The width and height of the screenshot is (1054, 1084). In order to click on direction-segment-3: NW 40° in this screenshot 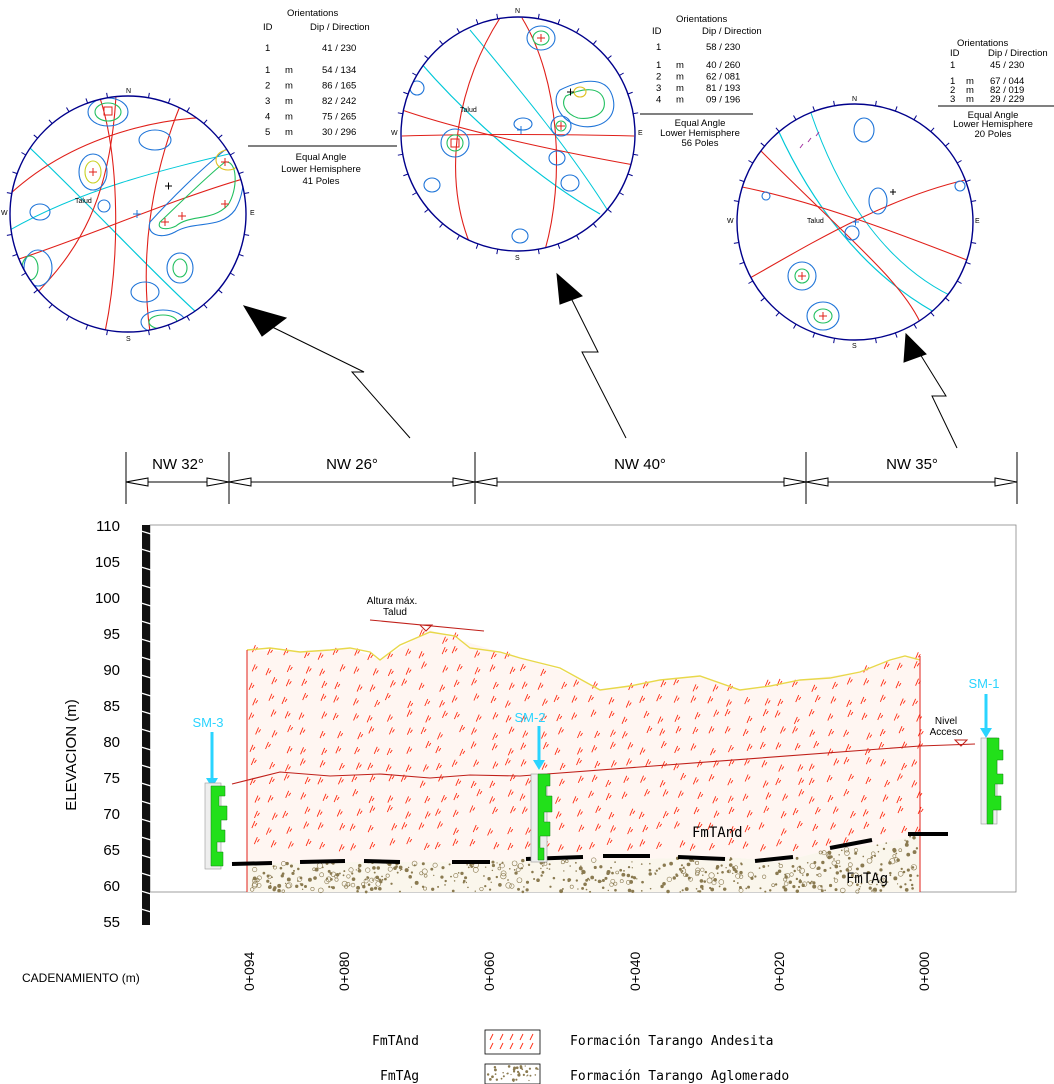, I will do `click(640, 464)`.